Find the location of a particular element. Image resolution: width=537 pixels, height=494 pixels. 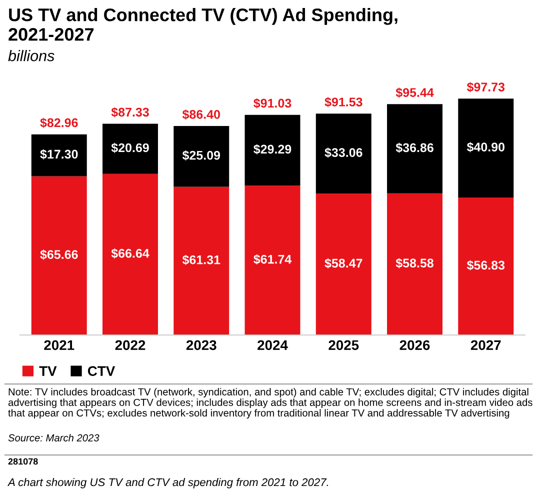

x-tick-label: 2024 is located at coordinates (273, 345).